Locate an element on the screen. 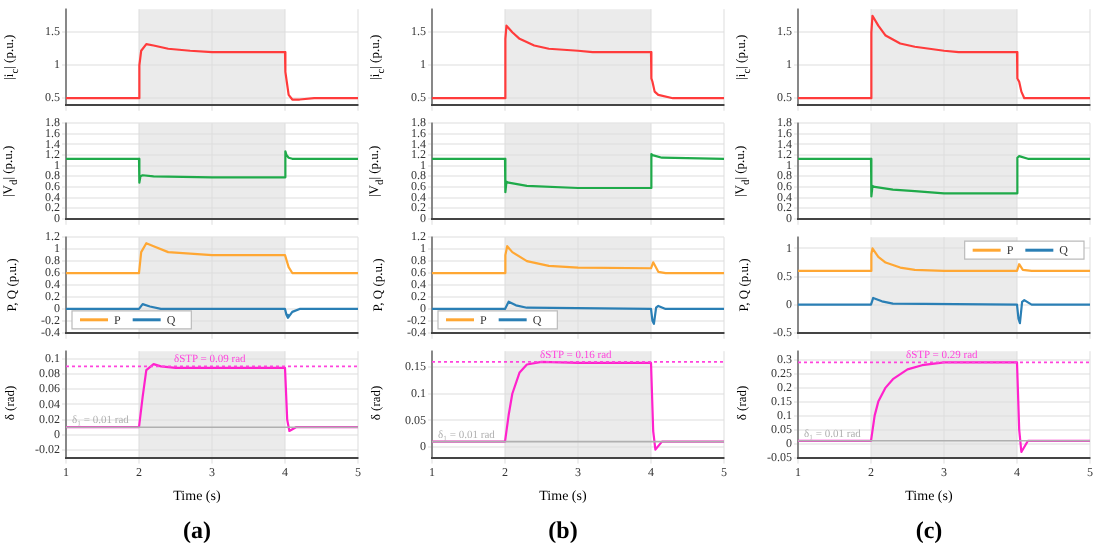 This screenshot has height=560, width=1100. text: (c) is located at coordinates (929, 531).